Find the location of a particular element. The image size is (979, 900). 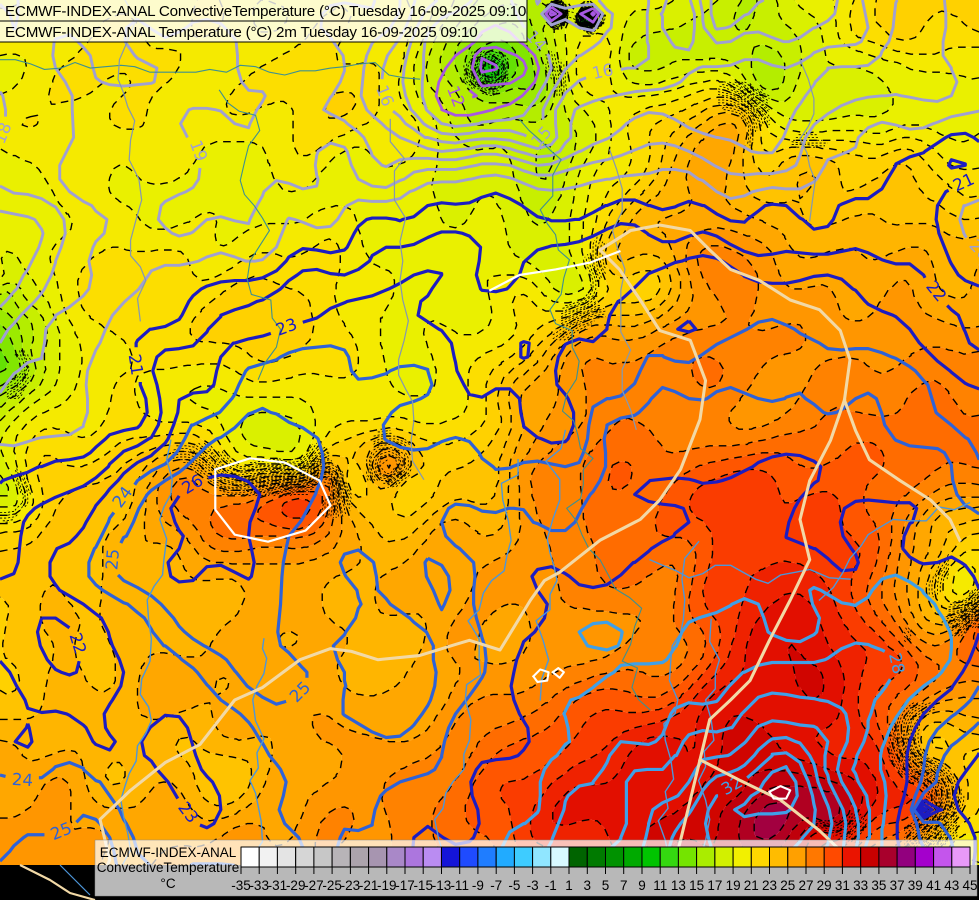

svg-text: -7 is located at coordinates (496, 885).